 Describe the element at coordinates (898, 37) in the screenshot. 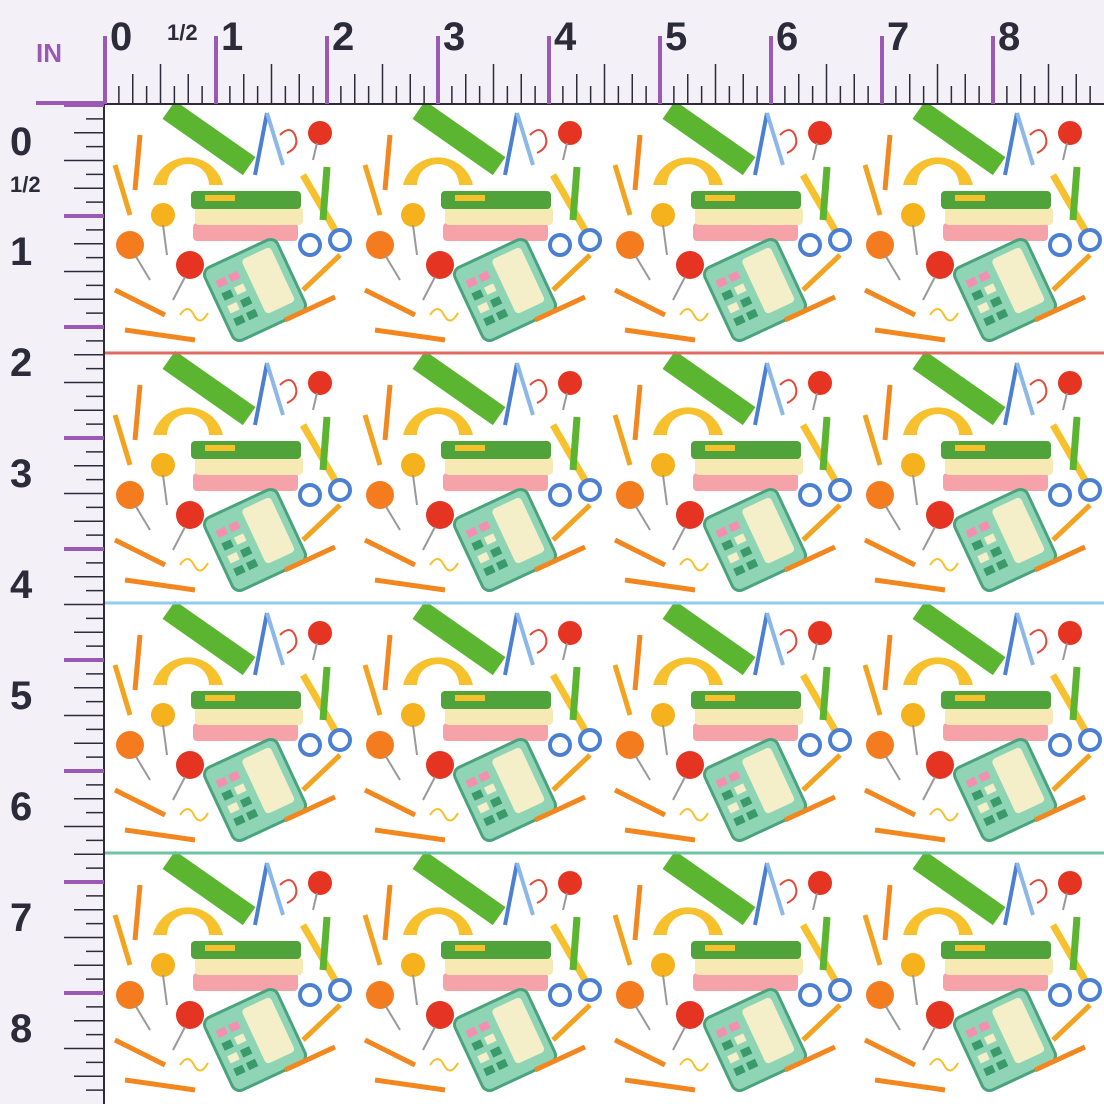

I see `top-ruler-label: 7` at that location.